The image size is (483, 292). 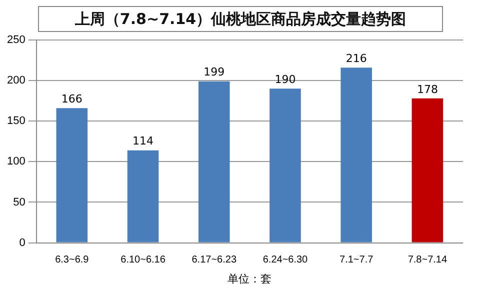 What do you see at coordinates (427, 89) in the screenshot?
I see `data-label: 178` at bounding box center [427, 89].